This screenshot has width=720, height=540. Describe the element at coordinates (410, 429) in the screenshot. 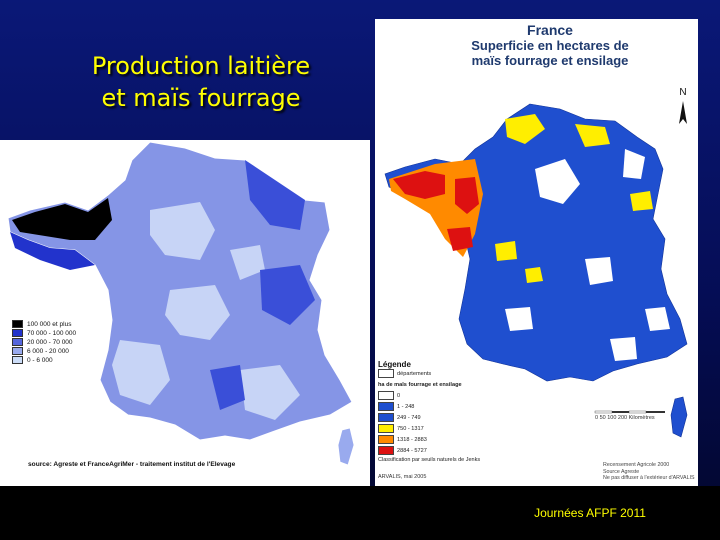

I see `legend-label: 750 - 1317` at that location.